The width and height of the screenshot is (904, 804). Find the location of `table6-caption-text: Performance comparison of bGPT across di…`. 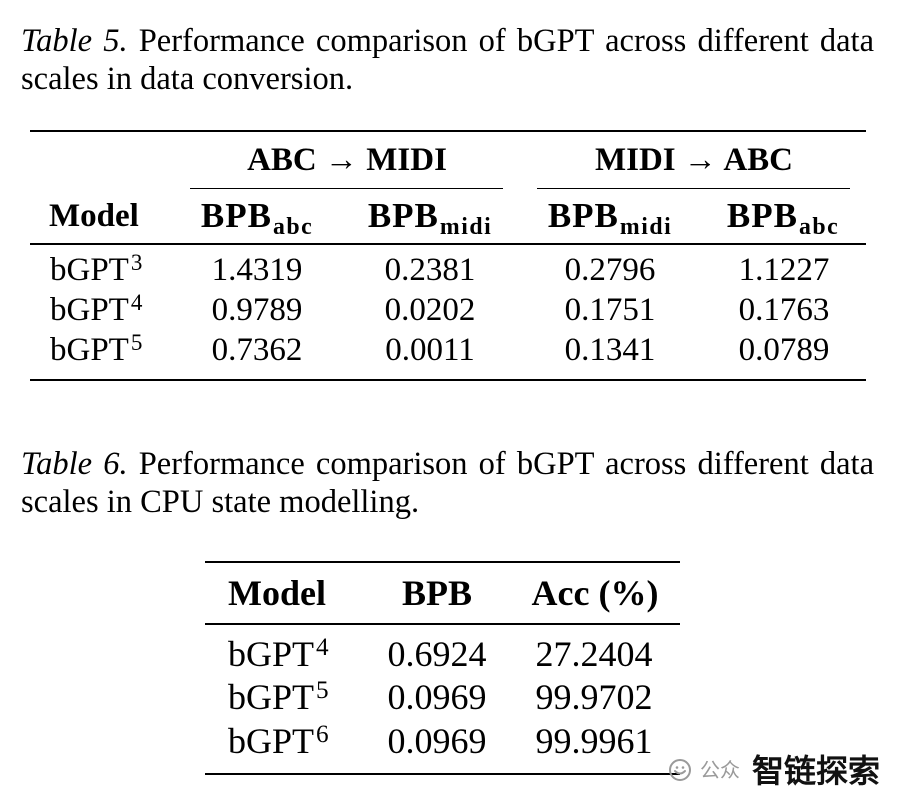

table6-caption-text: Performance comparison of bGPT across di… is located at coordinates (448, 483).